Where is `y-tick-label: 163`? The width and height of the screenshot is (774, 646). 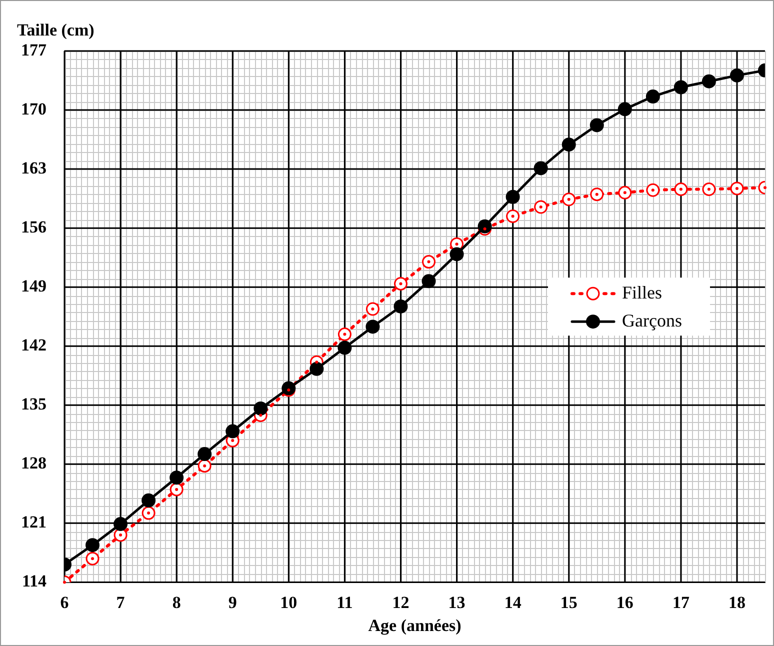
y-tick-label: 163 is located at coordinates (33, 168).